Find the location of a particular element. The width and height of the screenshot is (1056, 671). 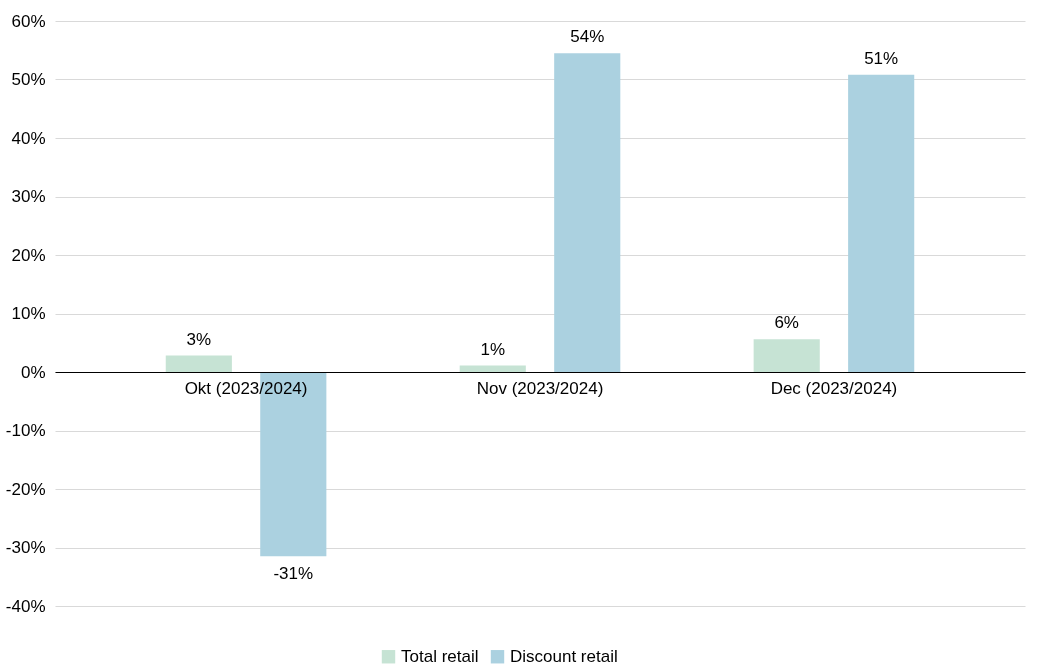

y-tick-label: 0% is located at coordinates (33, 372).